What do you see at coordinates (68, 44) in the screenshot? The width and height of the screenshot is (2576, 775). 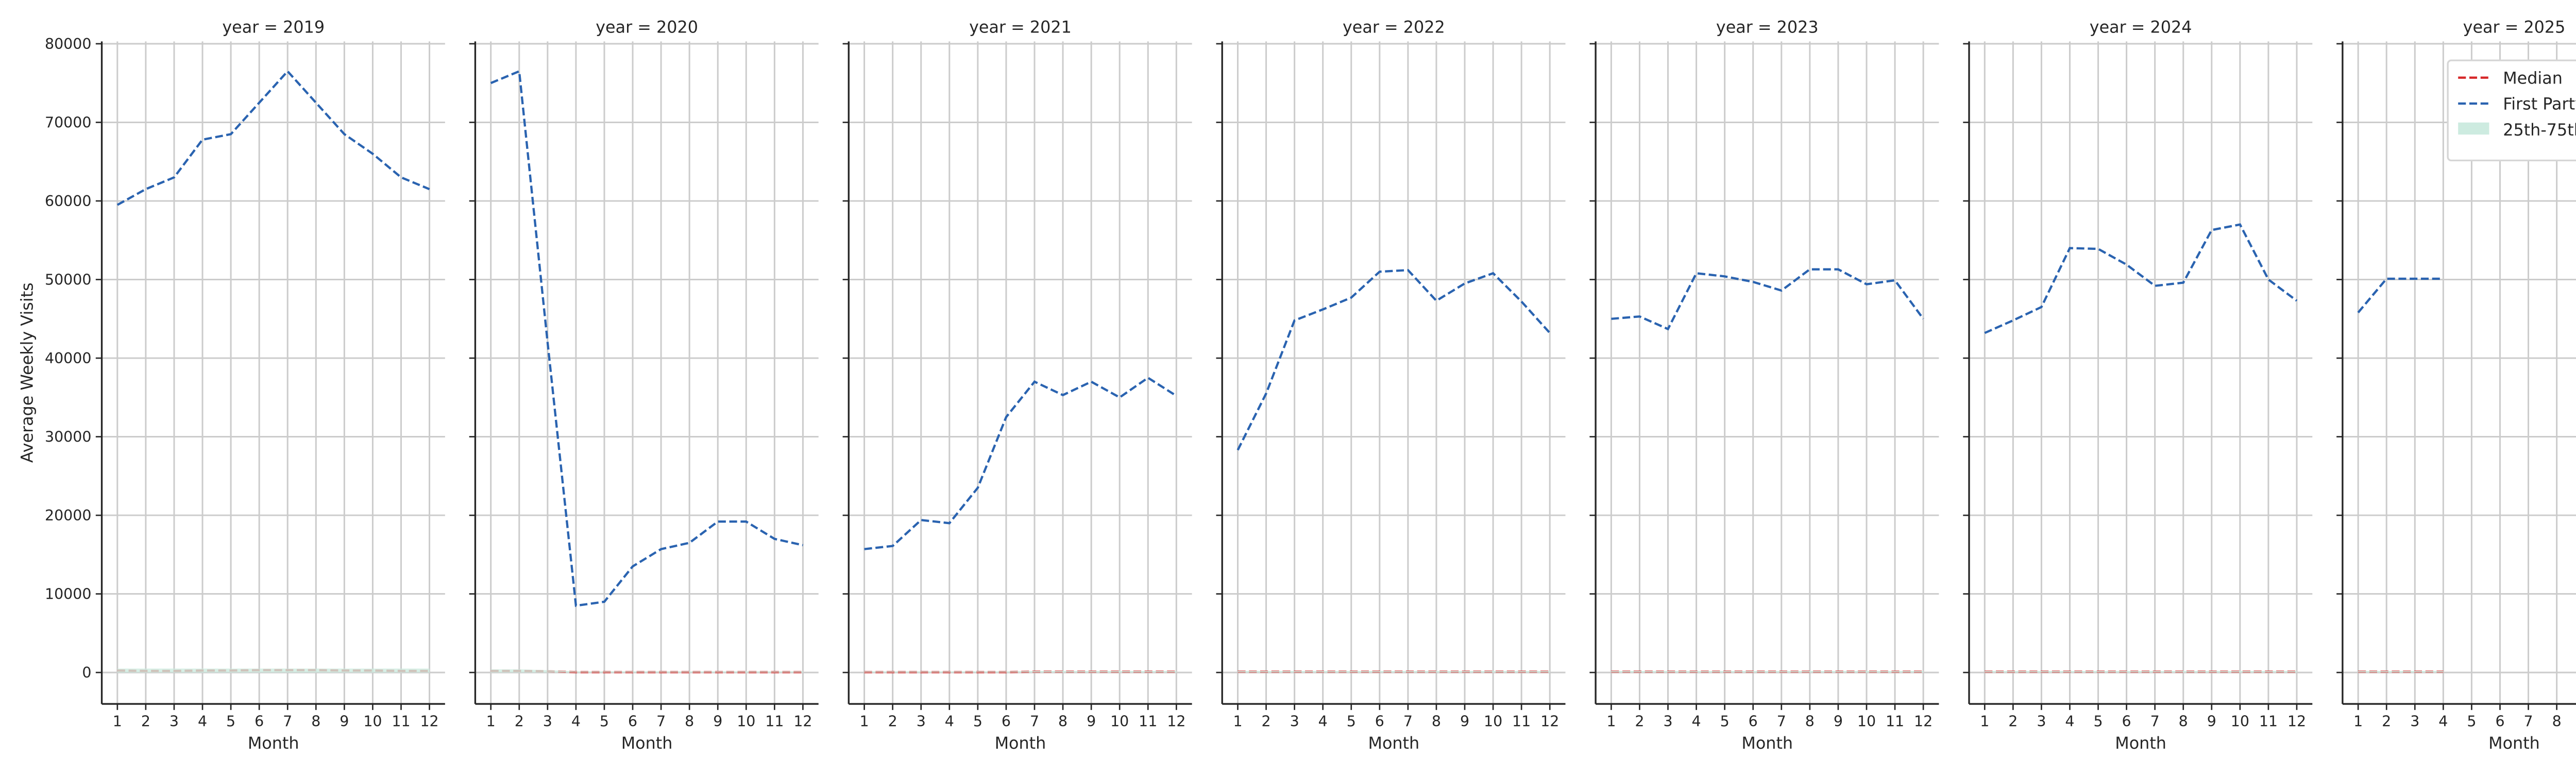 I see `y-tick-label: 80000` at bounding box center [68, 44].